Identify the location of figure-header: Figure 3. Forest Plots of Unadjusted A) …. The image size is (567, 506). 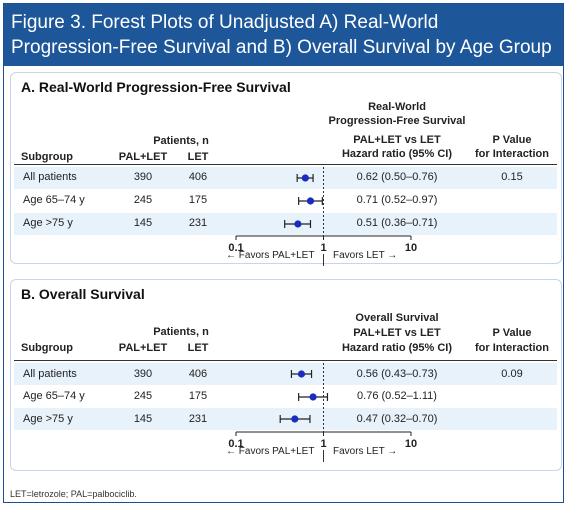
(283, 35).